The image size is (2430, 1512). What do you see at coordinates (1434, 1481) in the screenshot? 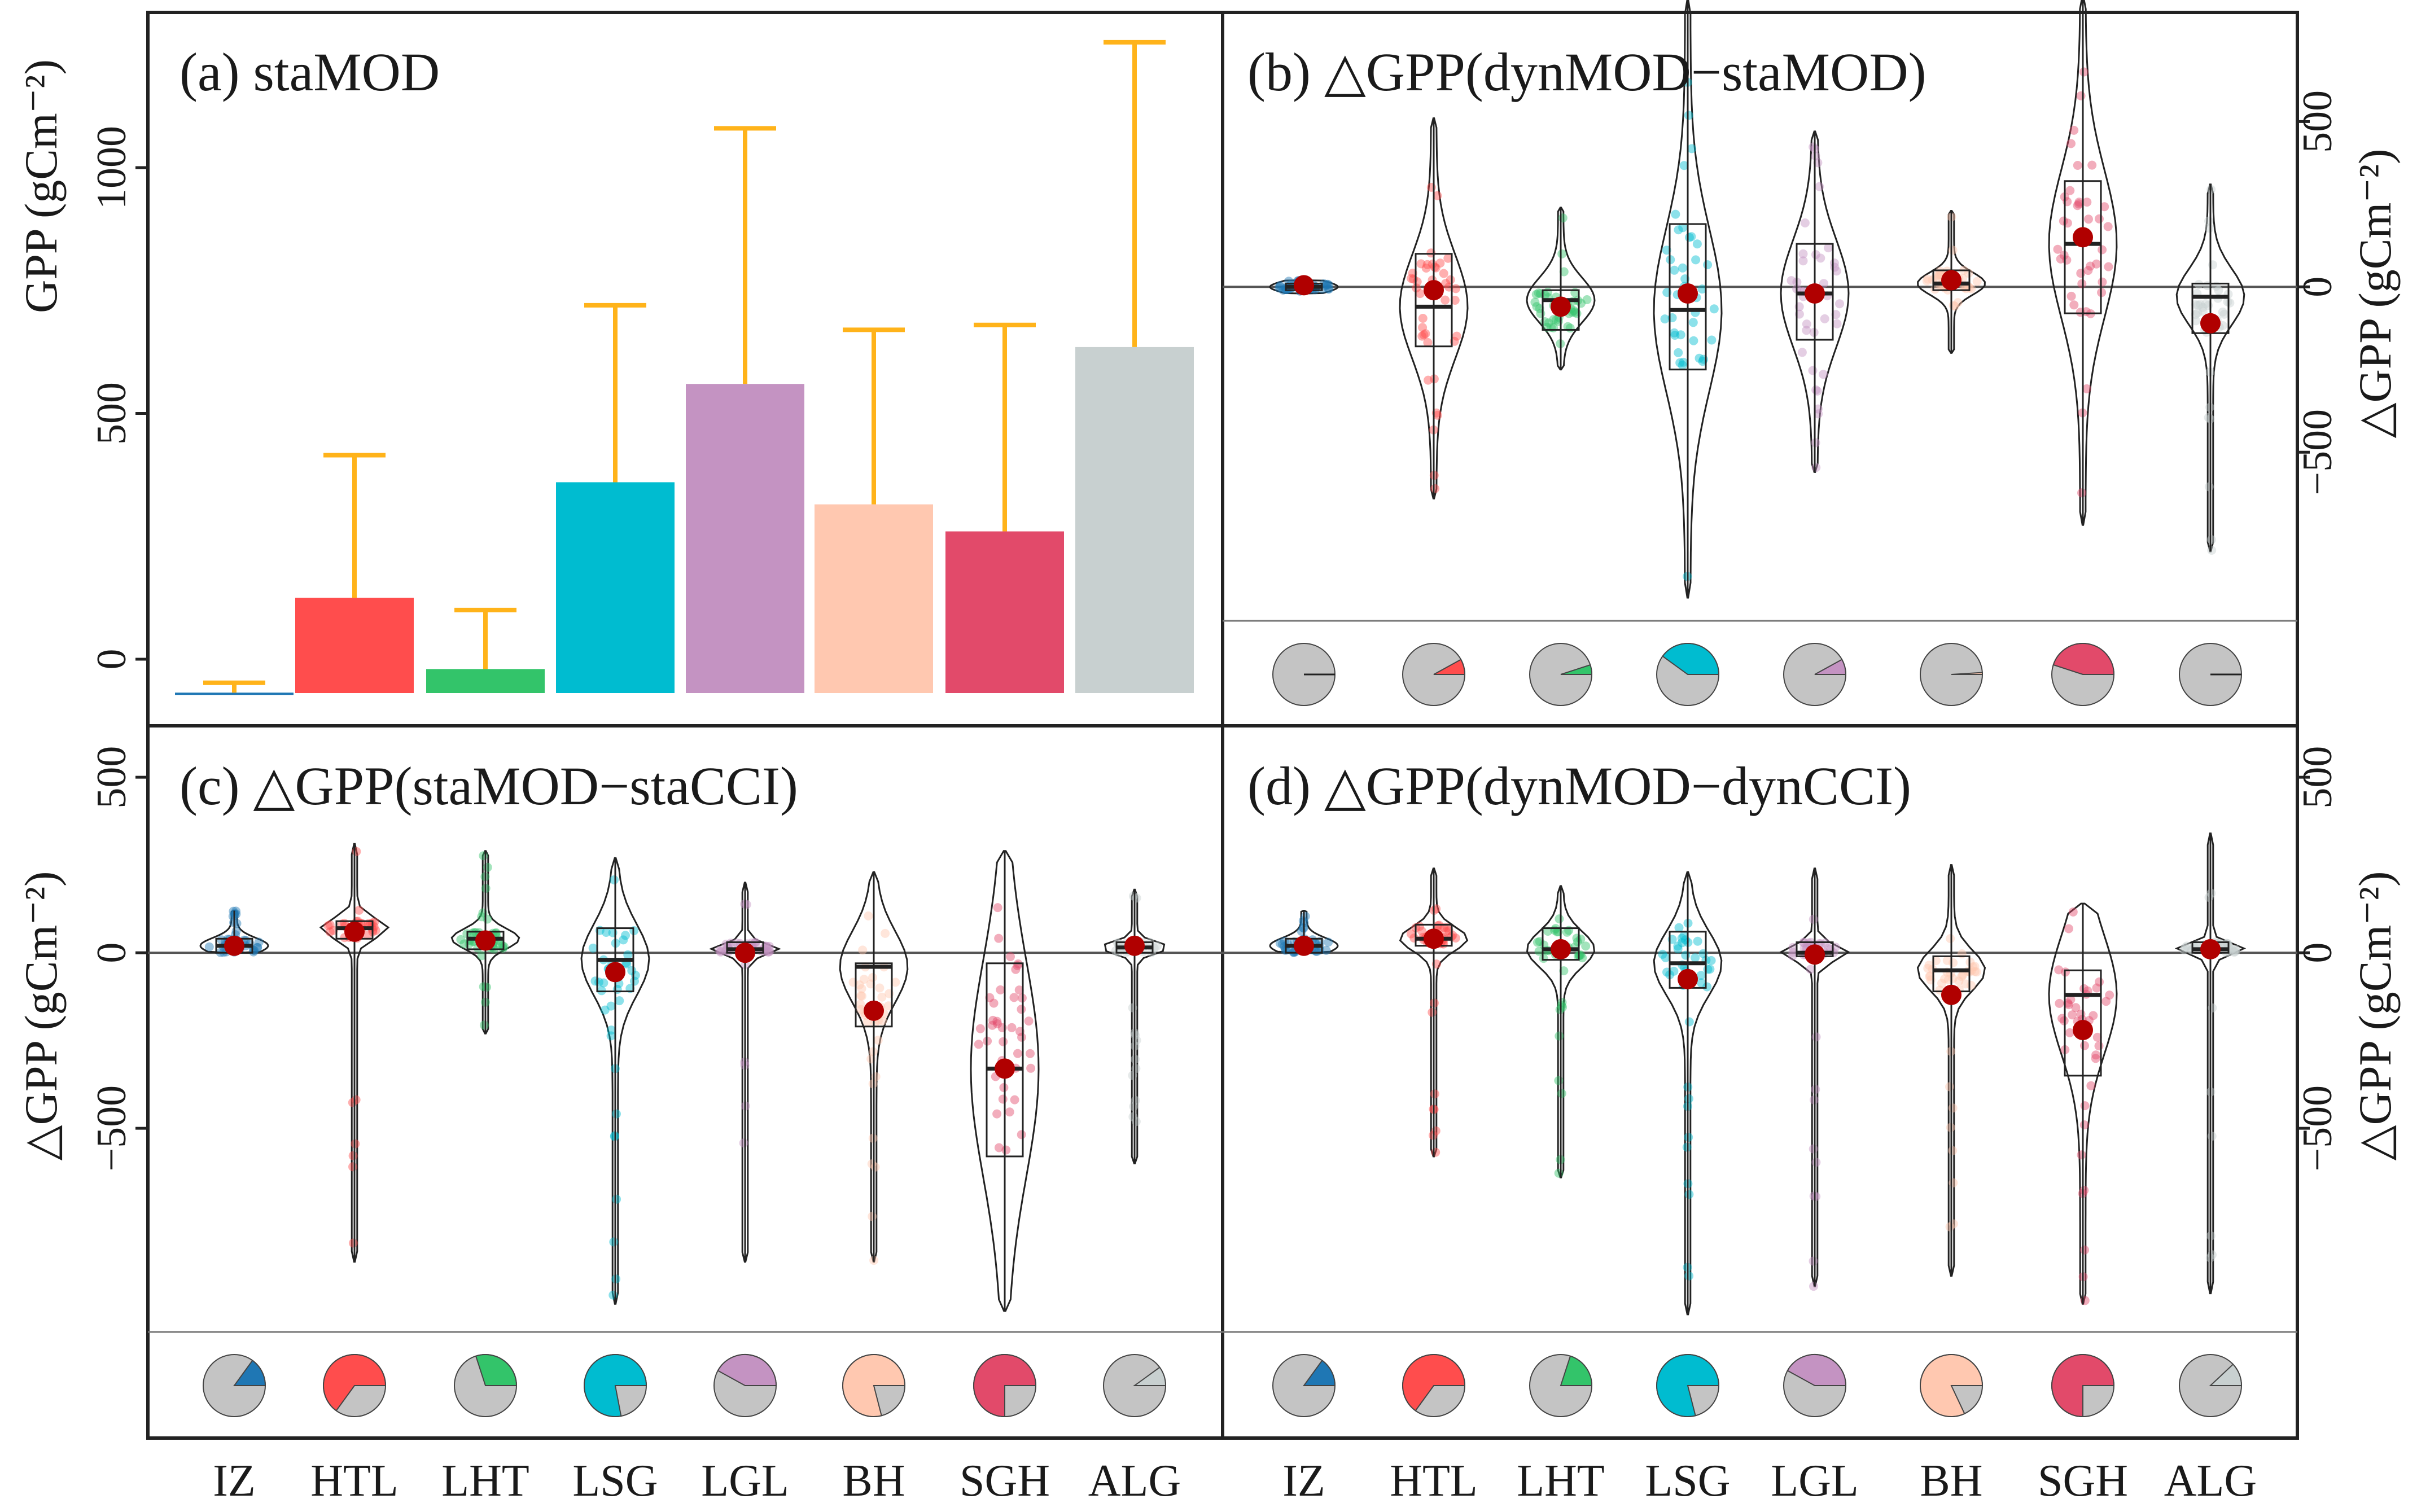
I see `cat-label-right: HTL` at bounding box center [1434, 1481].